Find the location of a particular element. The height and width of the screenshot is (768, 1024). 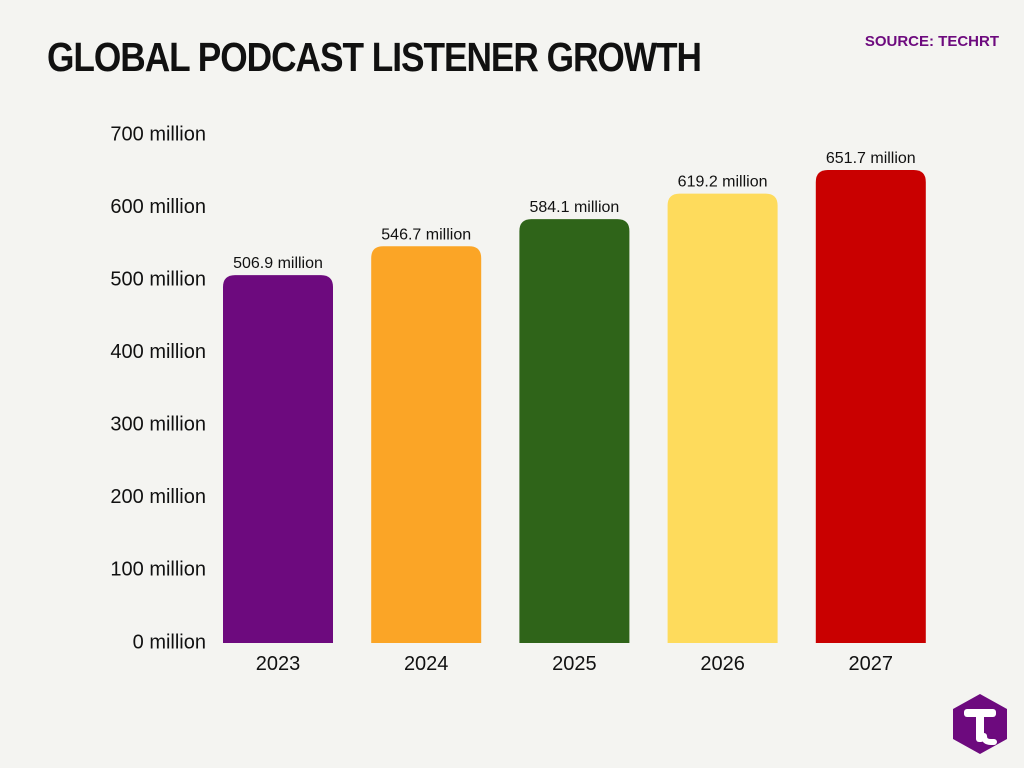

y-tick-label: 100 million is located at coordinates (158, 570).